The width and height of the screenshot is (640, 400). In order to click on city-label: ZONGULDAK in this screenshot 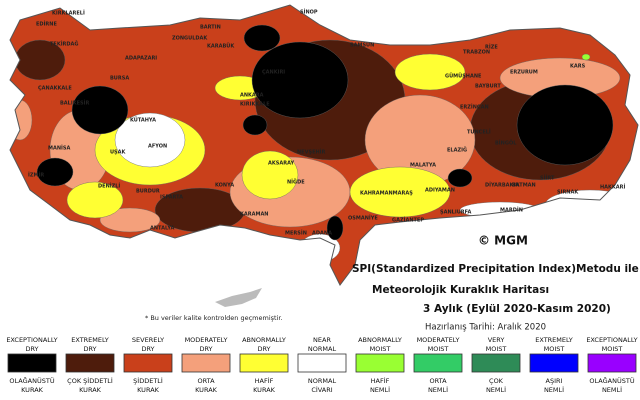, I will do `click(190, 39)`.